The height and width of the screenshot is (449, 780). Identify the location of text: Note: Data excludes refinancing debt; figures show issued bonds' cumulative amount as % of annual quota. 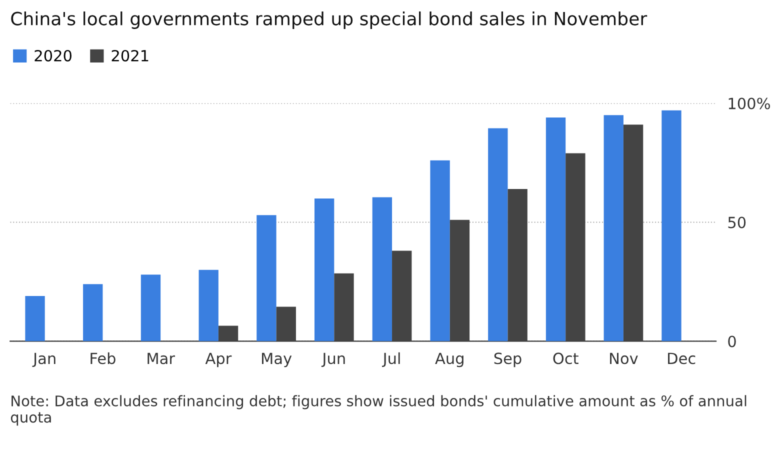
(378, 410).